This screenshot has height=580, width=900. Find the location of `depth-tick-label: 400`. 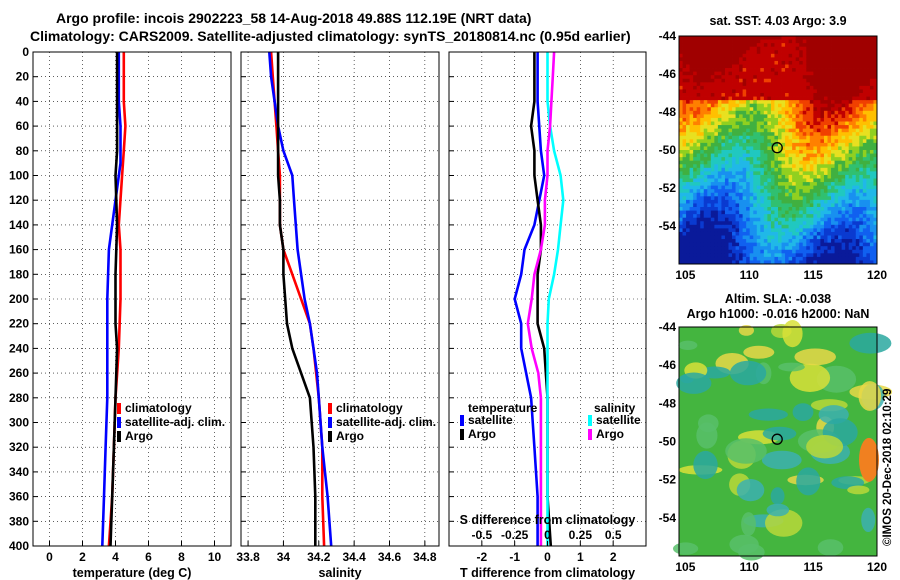

depth-tick-label: 400 is located at coordinates (19, 546).